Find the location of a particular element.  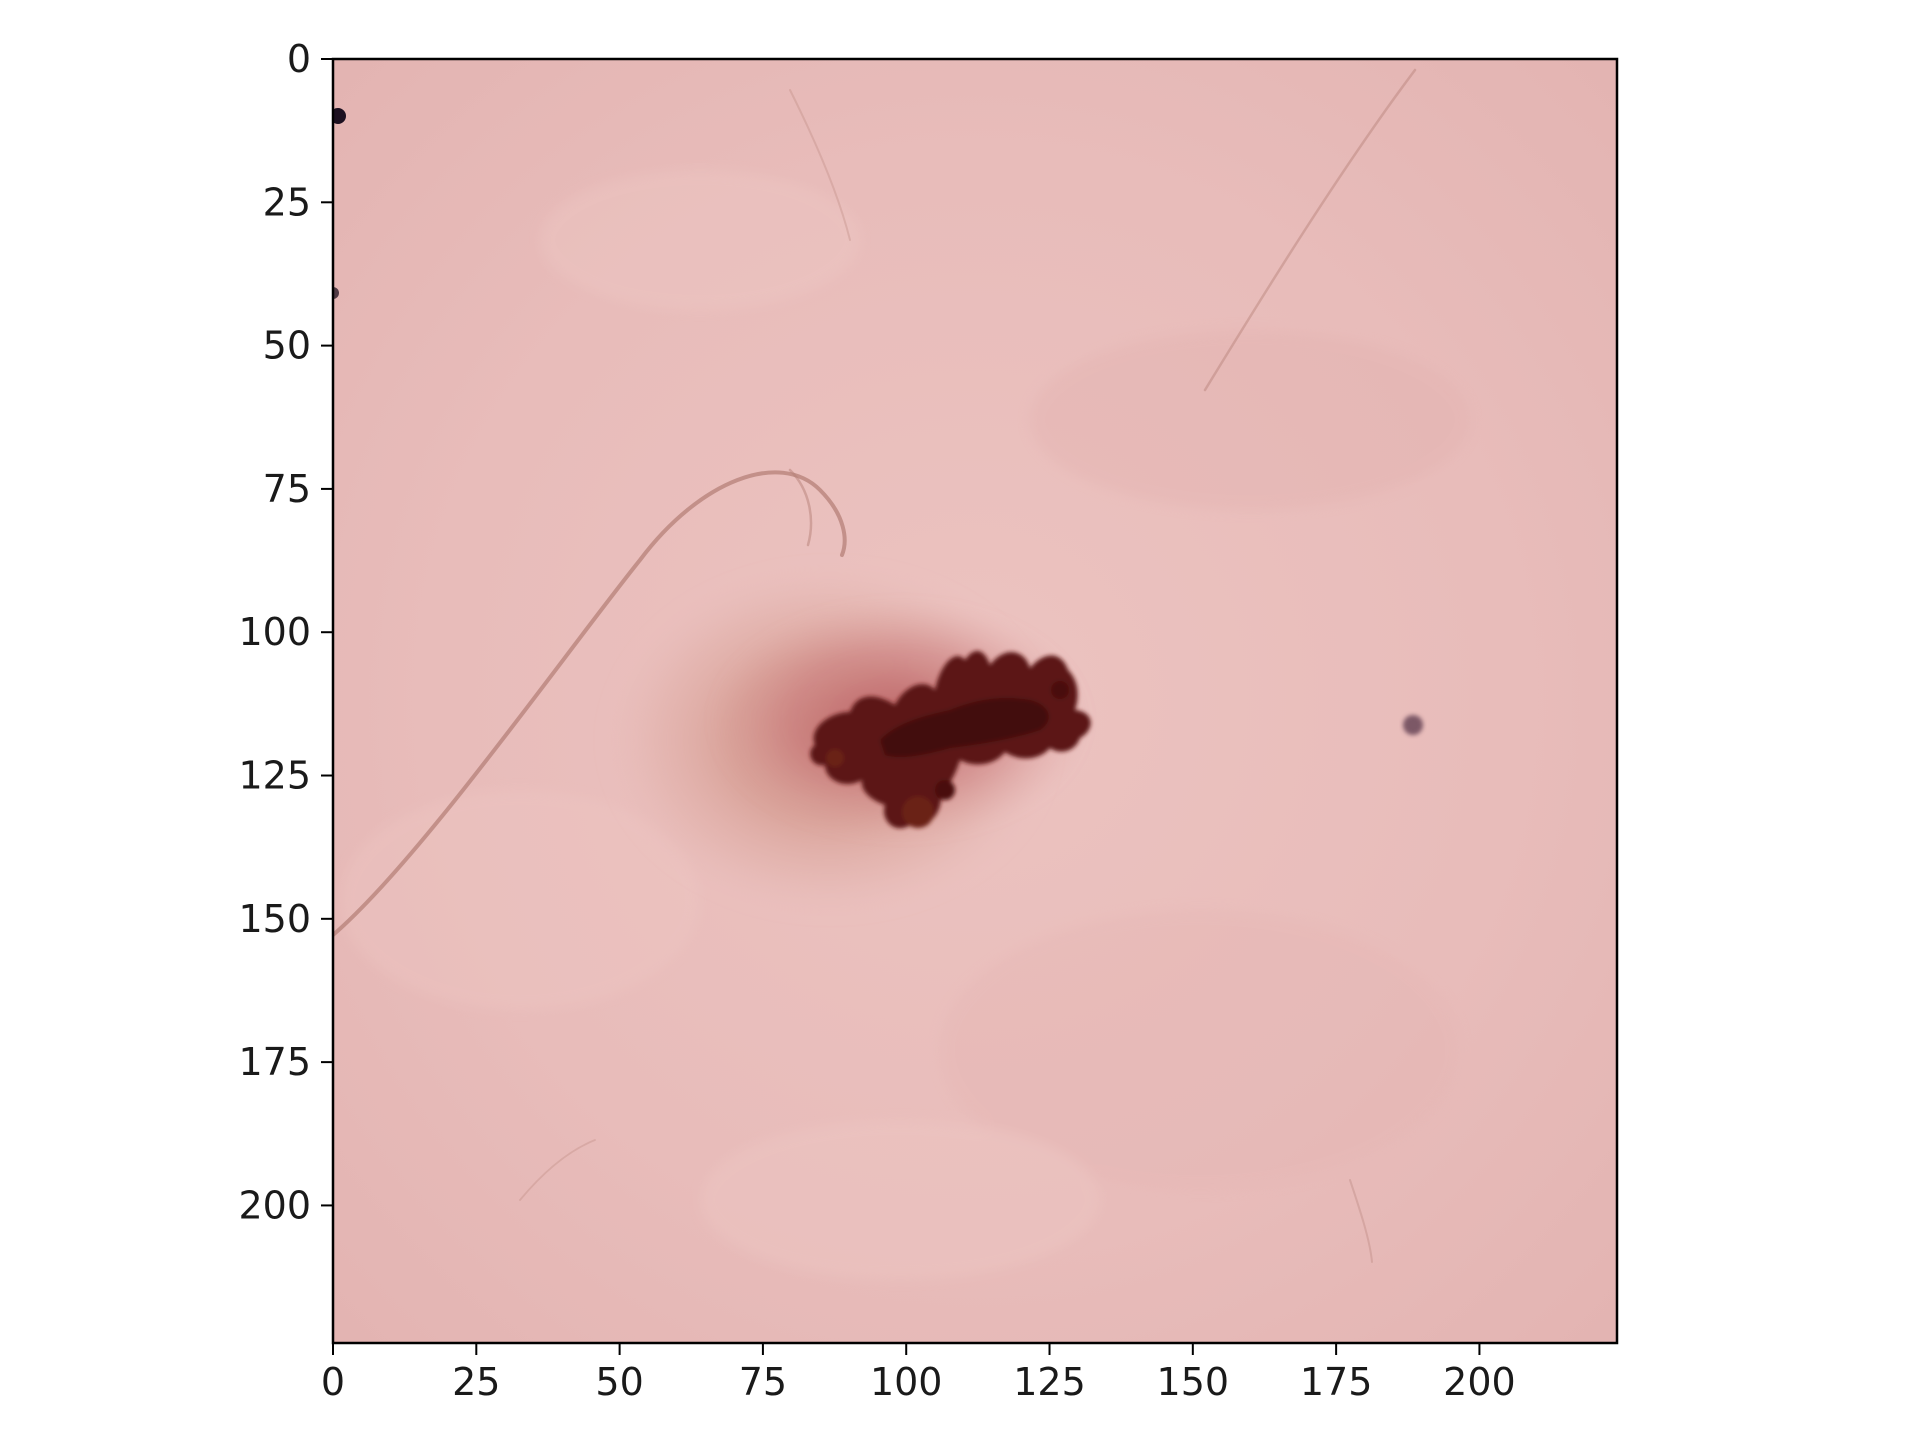

y-tick-label: 175 is located at coordinates (274, 1062).